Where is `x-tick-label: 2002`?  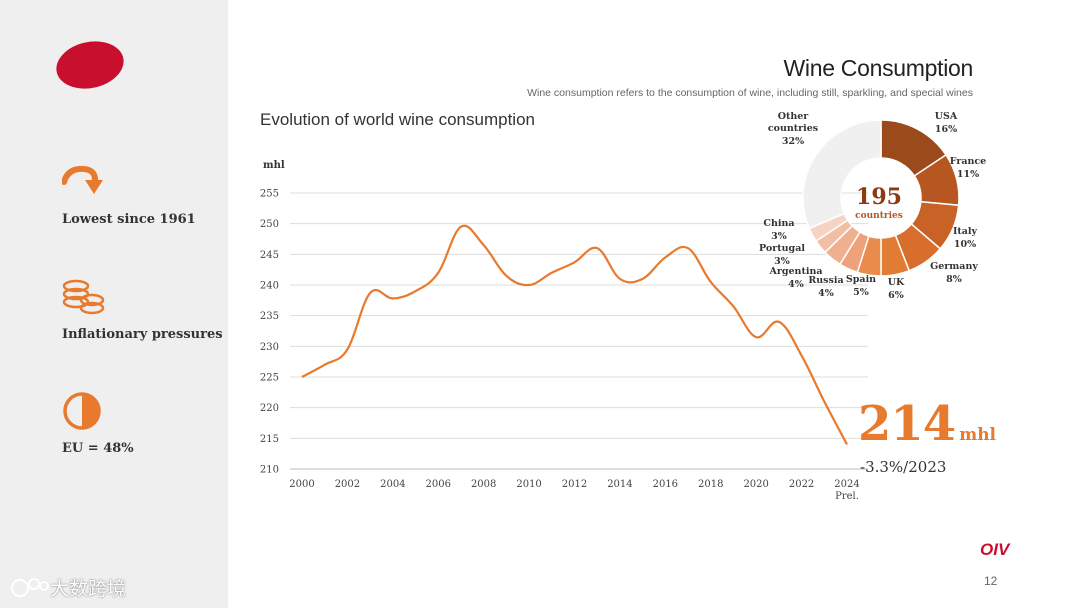
x-tick-label: 2002 is located at coordinates (347, 484).